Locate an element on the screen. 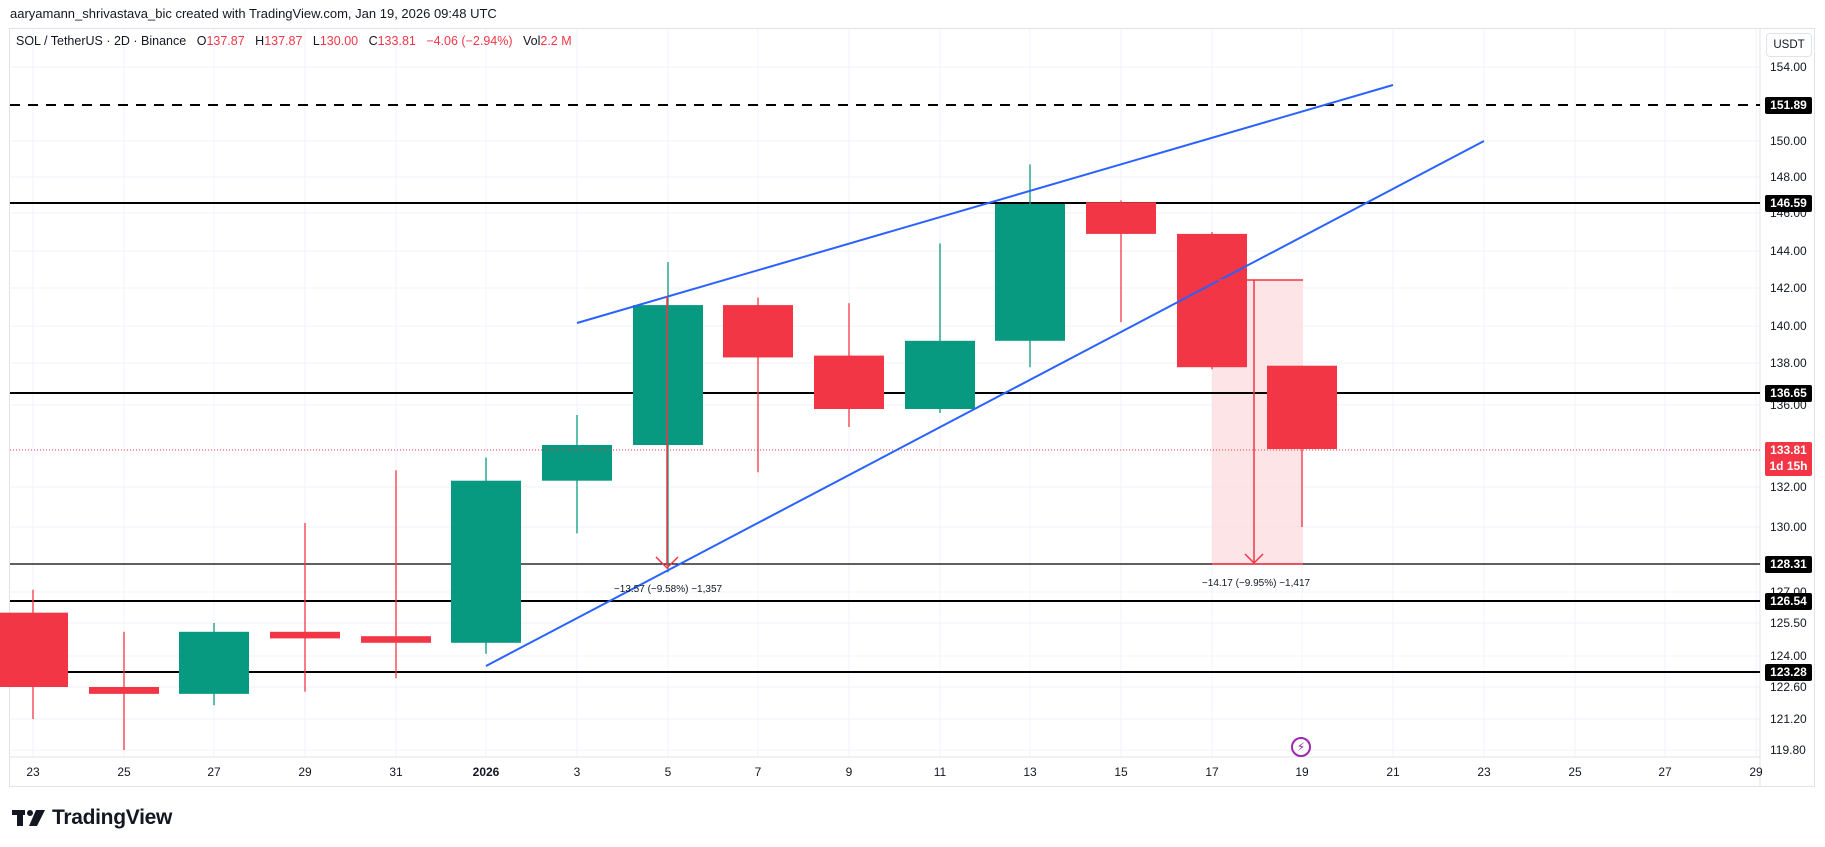 This screenshot has height=847, width=1825. price-tick: 142.00 is located at coordinates (1788, 288).